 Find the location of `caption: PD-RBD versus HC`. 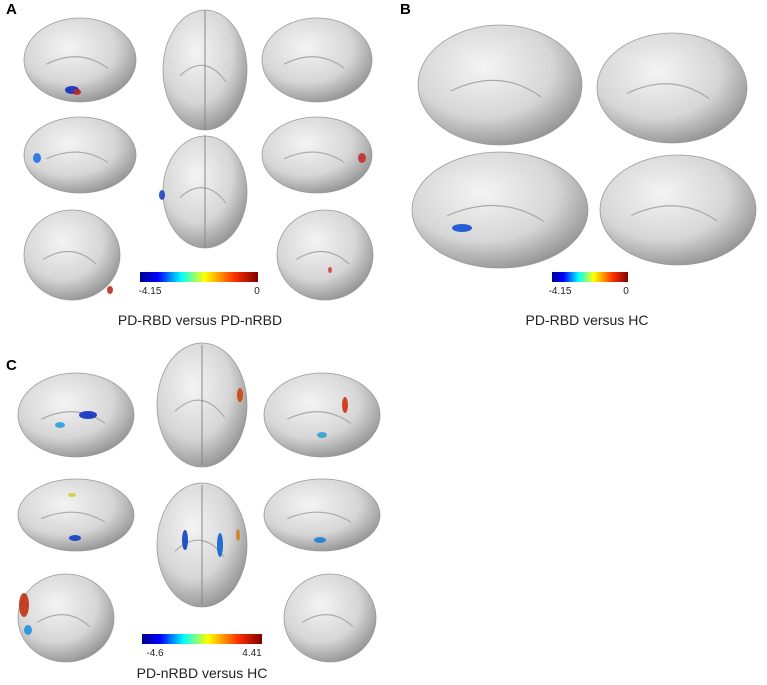

caption: PD-RBD versus HC is located at coordinates (587, 320).